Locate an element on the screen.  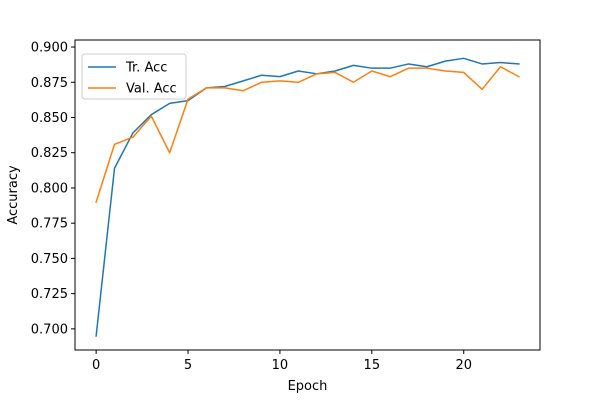
y-tick-label: 0.875 is located at coordinates (49, 83).